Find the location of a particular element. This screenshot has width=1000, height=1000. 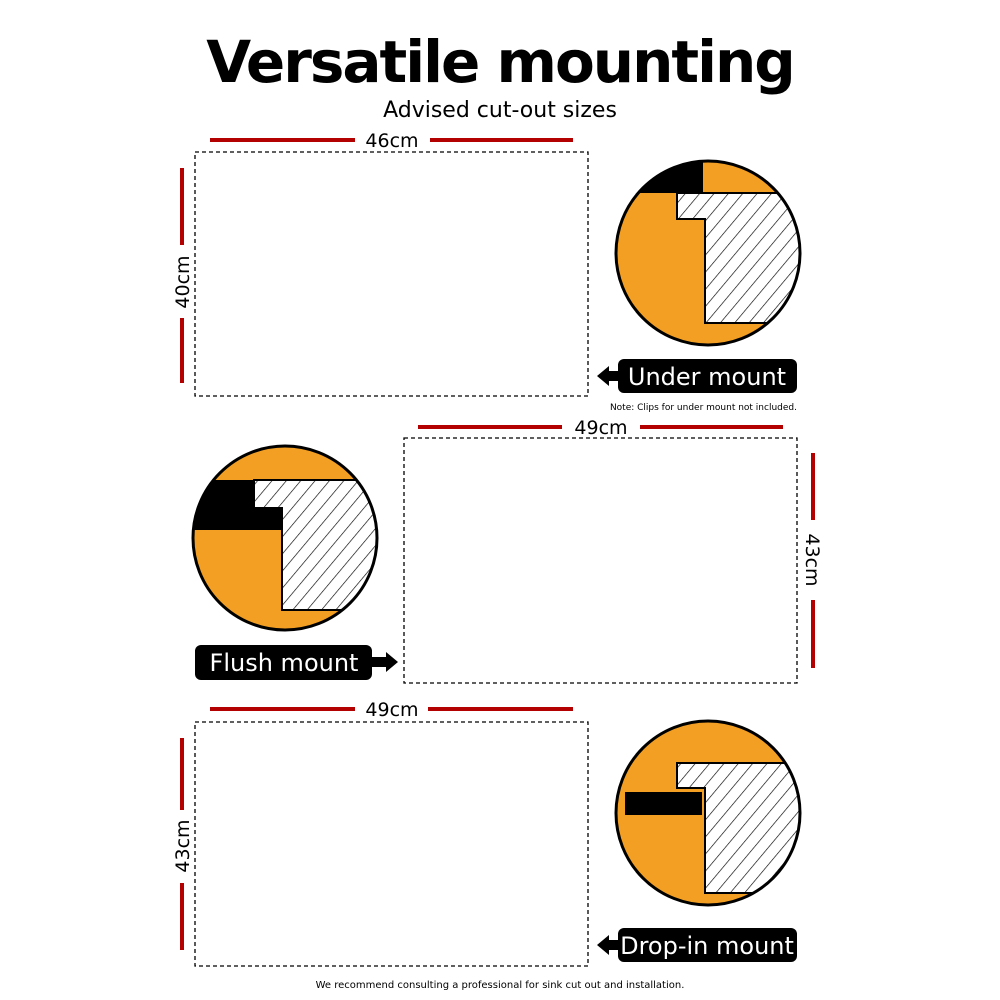

drop-in-mount-label: Drop-in mount is located at coordinates (707, 946).